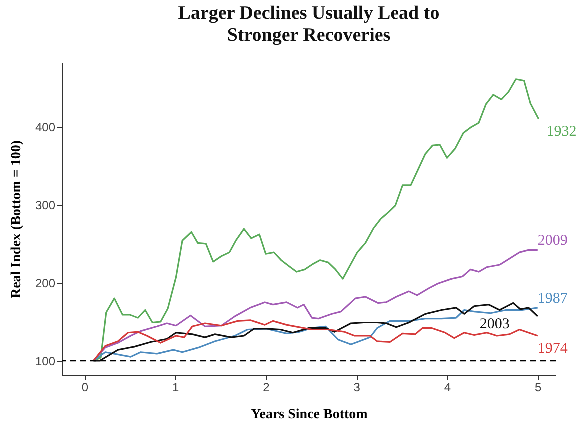 The width and height of the screenshot is (580, 429). I want to click on y-tick-label: 400, so click(45, 127).